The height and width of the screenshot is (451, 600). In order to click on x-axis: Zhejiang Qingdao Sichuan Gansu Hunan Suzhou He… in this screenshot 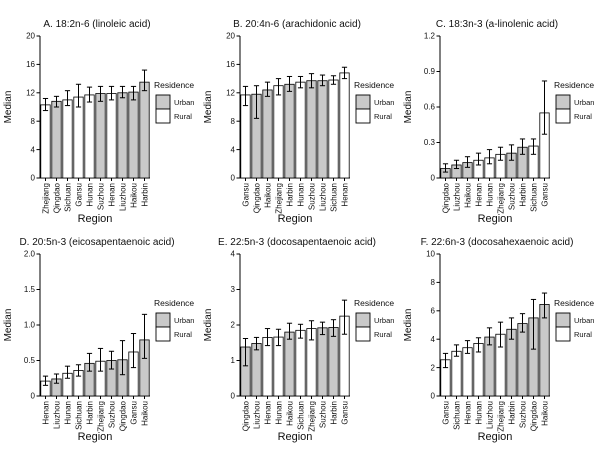, I will do `click(95, 195)`.